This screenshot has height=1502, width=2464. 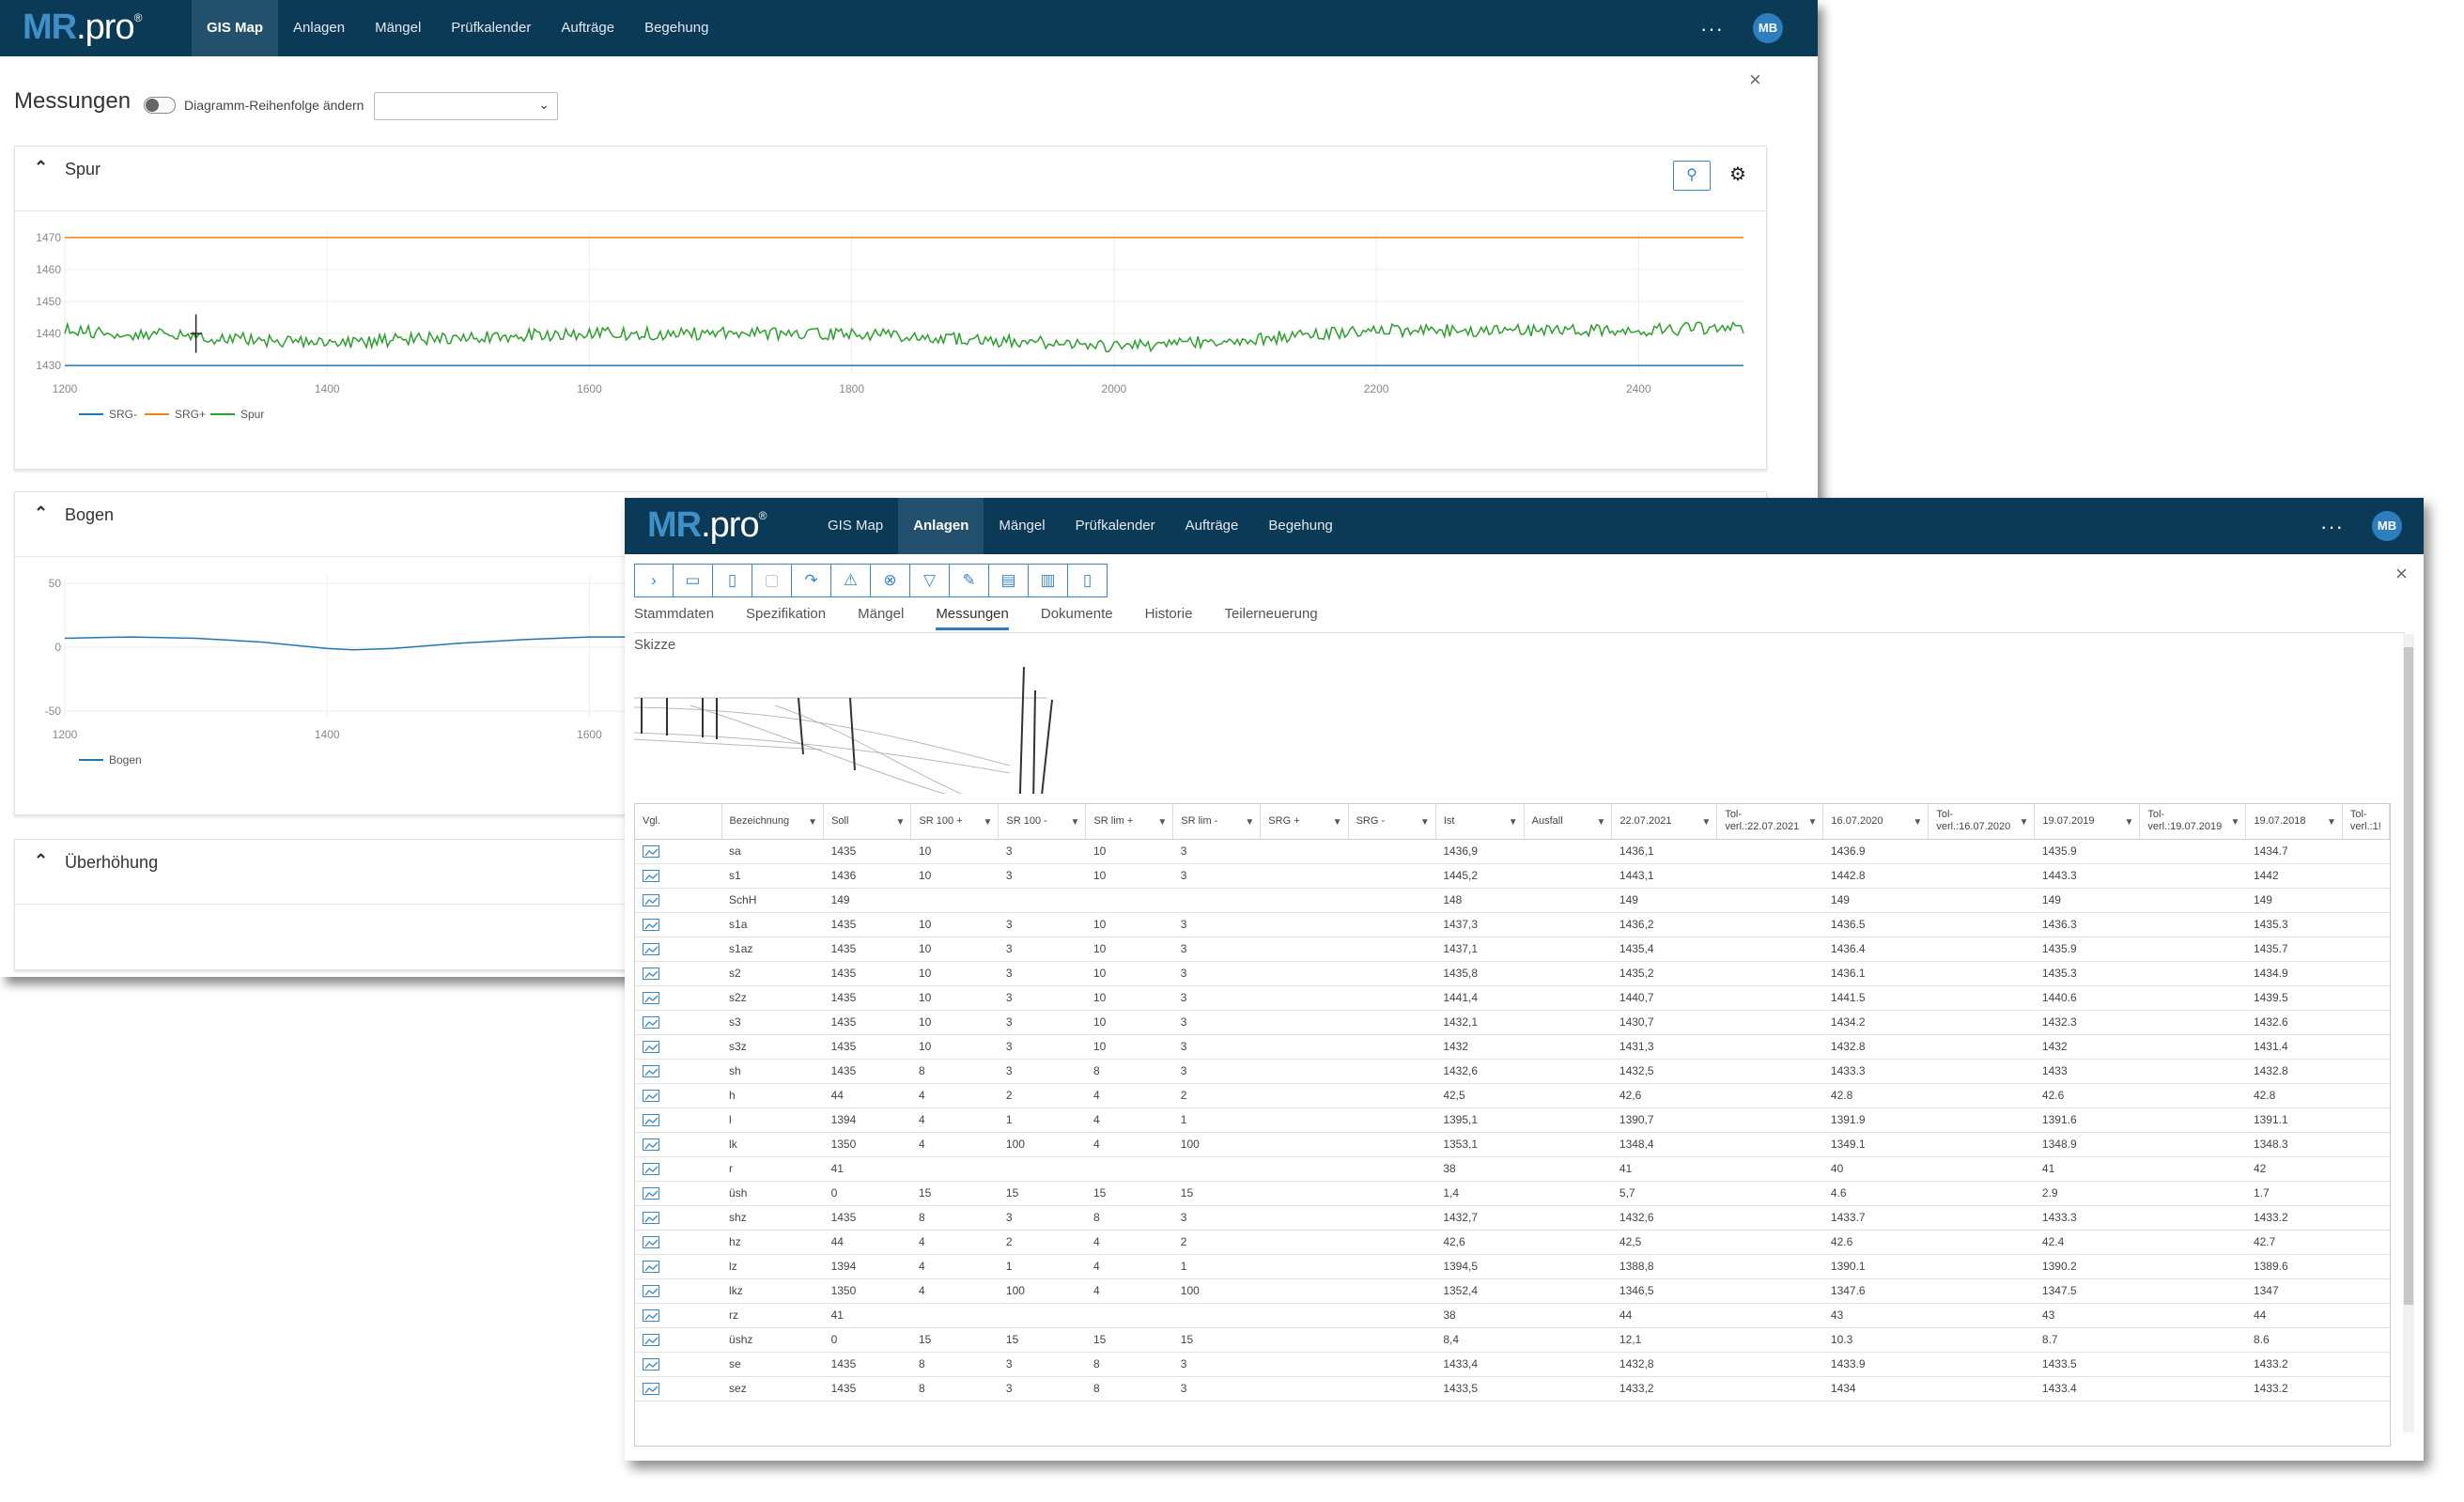 I want to click on vertical-scrollbar, so click(x=2408, y=1033).